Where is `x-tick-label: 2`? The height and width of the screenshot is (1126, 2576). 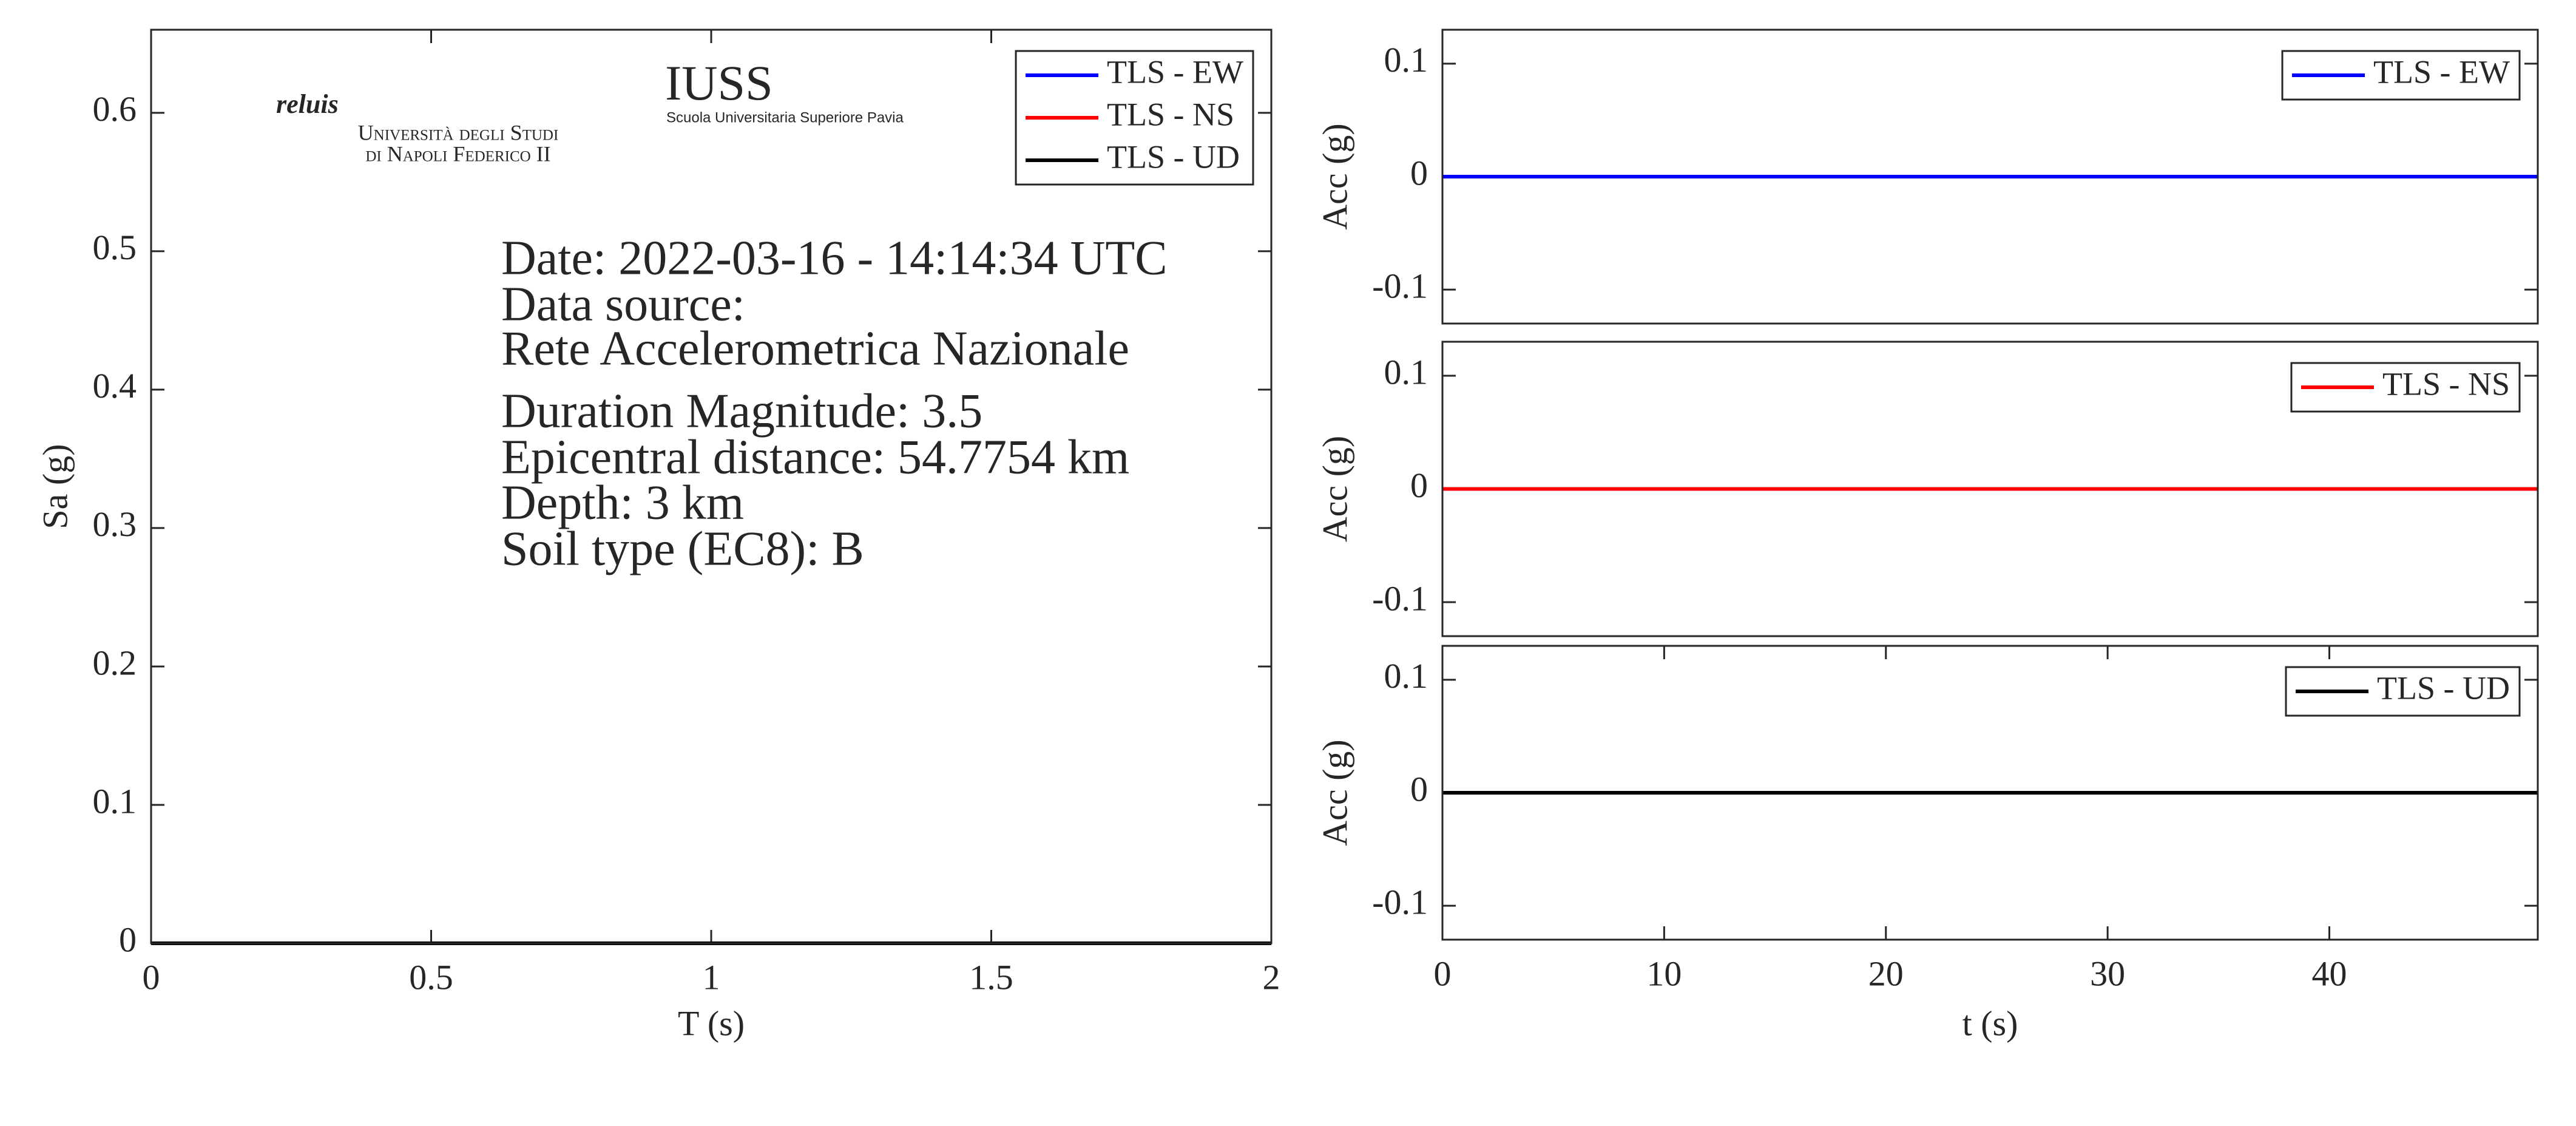
x-tick-label: 2 is located at coordinates (1271, 977).